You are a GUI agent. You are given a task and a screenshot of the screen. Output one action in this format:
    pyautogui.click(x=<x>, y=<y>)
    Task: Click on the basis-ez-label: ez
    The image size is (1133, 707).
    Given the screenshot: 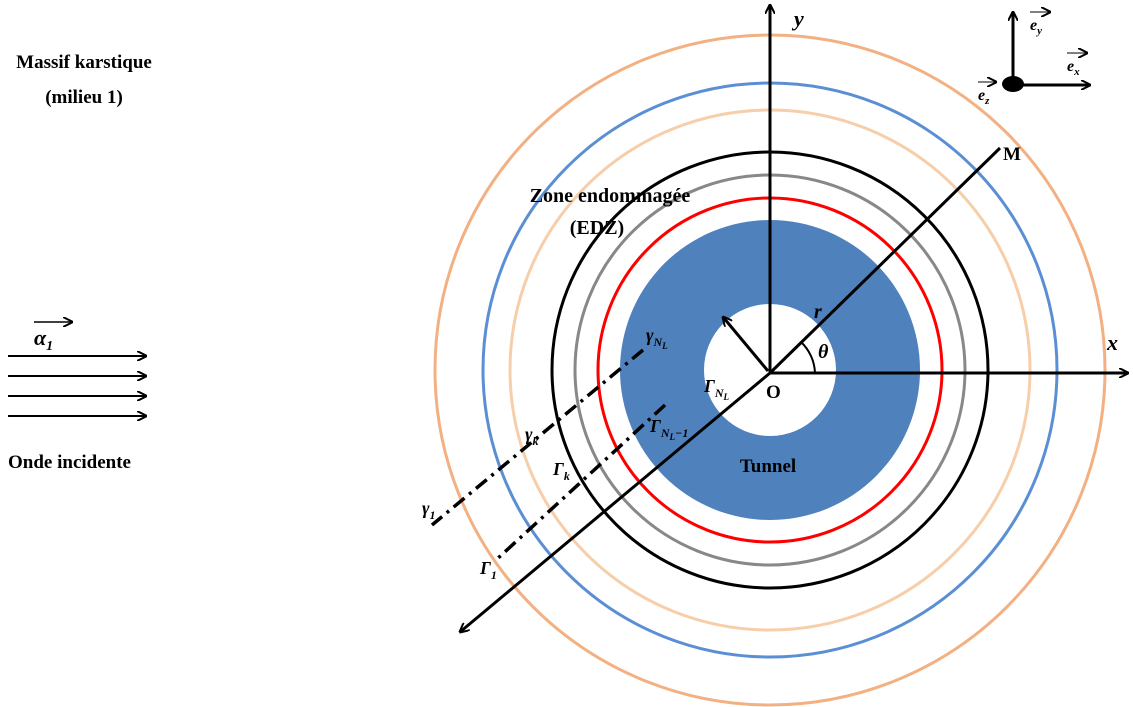 What is the action you would take?
    pyautogui.click(x=984, y=97)
    